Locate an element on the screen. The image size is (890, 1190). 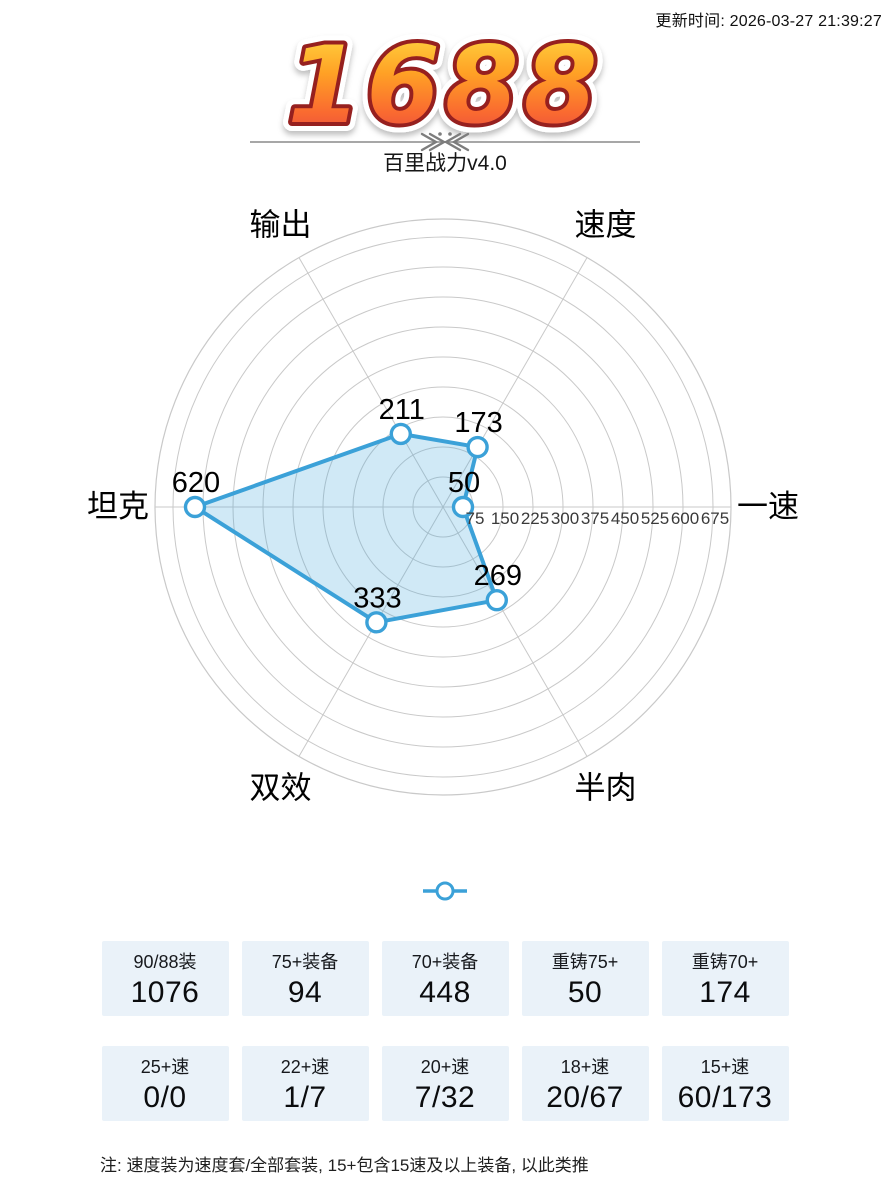
stat-value: 94 is located at coordinates (305, 992).